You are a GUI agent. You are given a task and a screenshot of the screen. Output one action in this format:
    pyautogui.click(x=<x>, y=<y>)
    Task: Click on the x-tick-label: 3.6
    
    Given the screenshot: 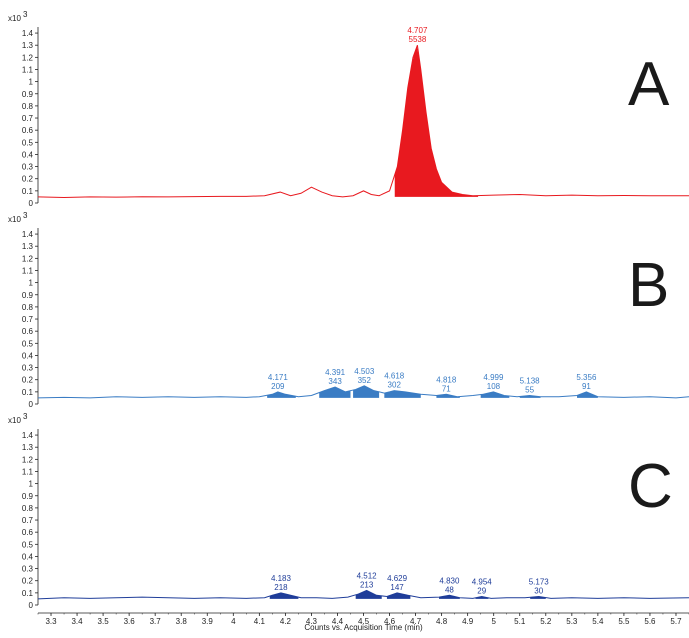 What is the action you would take?
    pyautogui.click(x=130, y=621)
    